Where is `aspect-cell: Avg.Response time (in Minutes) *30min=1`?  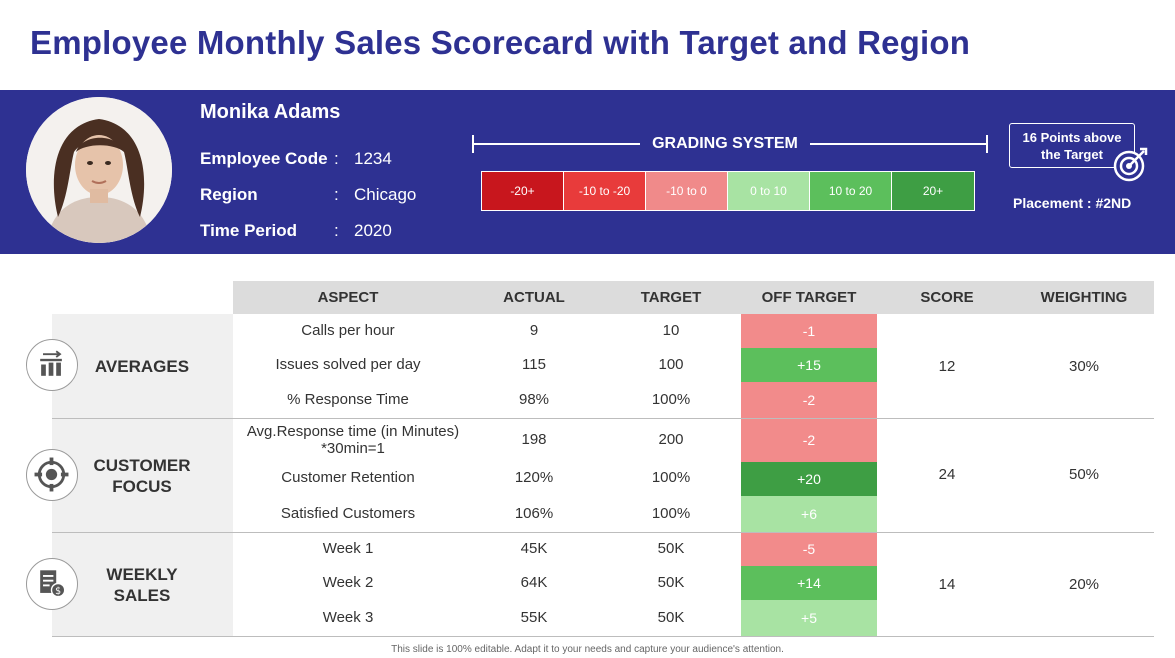 aspect-cell: Avg.Response time (in Minutes) *30min=1 is located at coordinates (353, 440).